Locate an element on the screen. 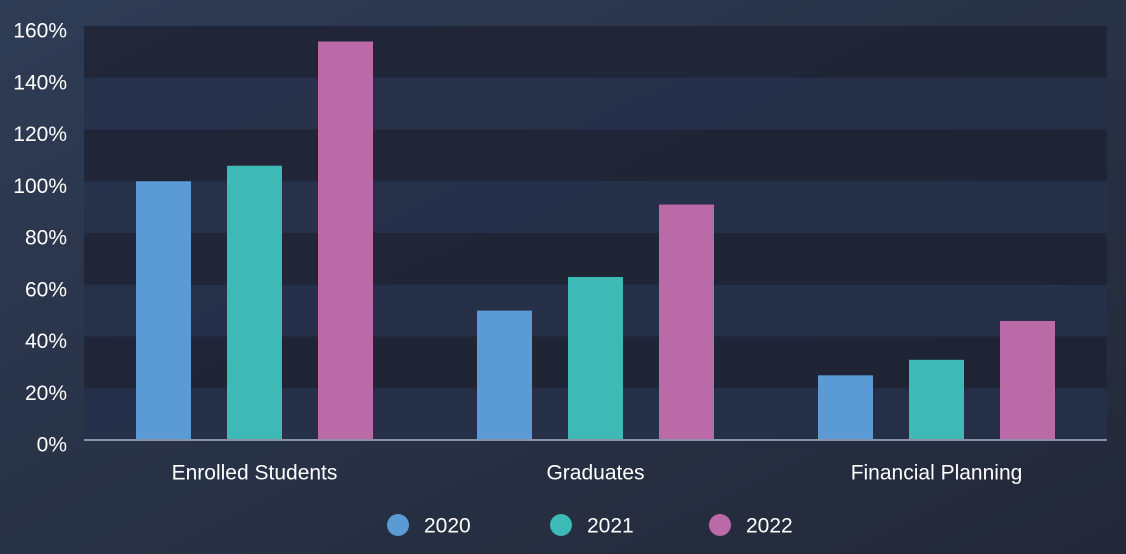 Image resolution: width=1126 pixels, height=554 pixels. legend-label: 2021 is located at coordinates (610, 526).